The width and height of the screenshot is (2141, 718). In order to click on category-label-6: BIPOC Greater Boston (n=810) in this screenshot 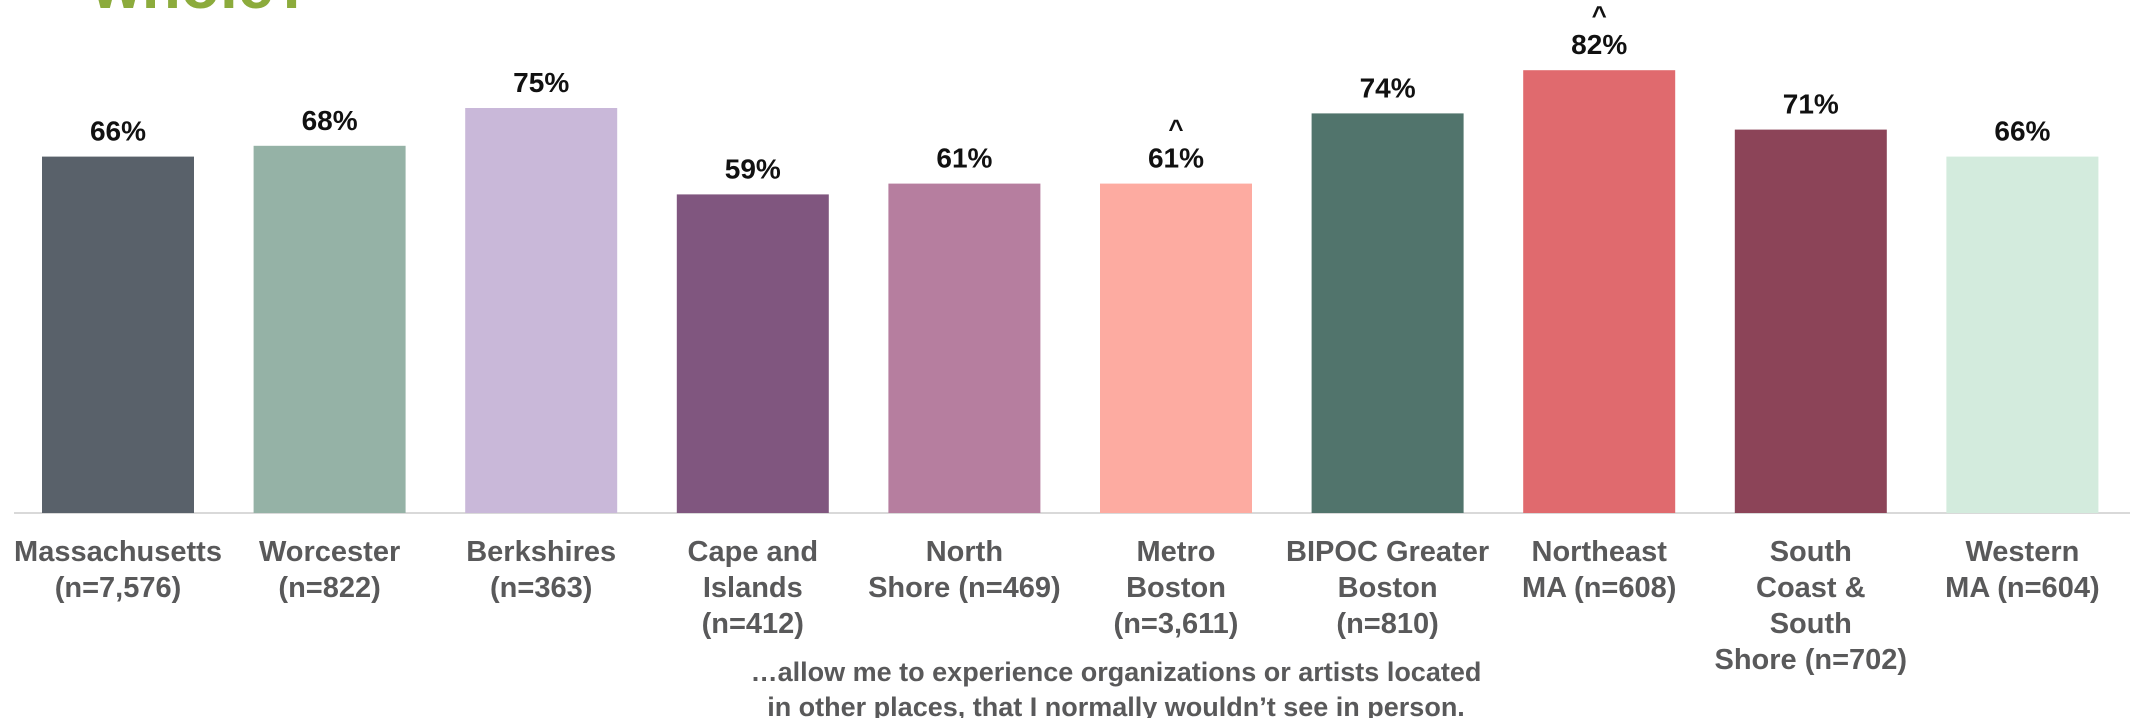, I will do `click(1387, 588)`.